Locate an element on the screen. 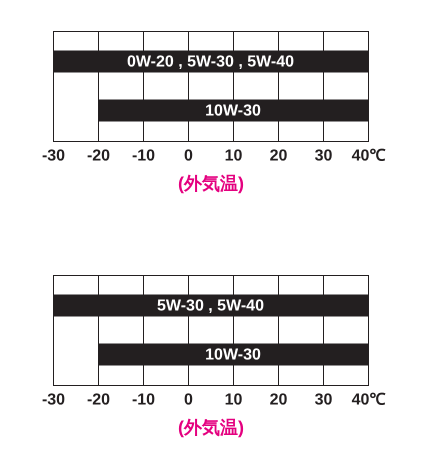  category-label: 5W-30 , 5W-40 is located at coordinates (210, 306).